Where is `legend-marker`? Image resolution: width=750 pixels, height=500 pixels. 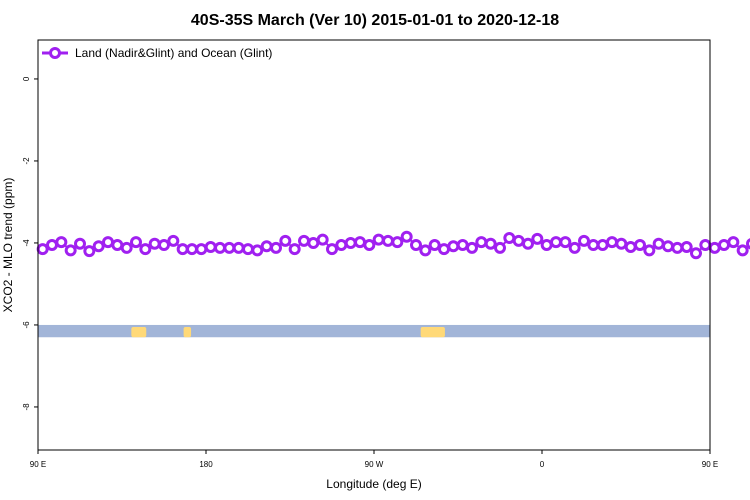 legend-marker is located at coordinates (55, 53).